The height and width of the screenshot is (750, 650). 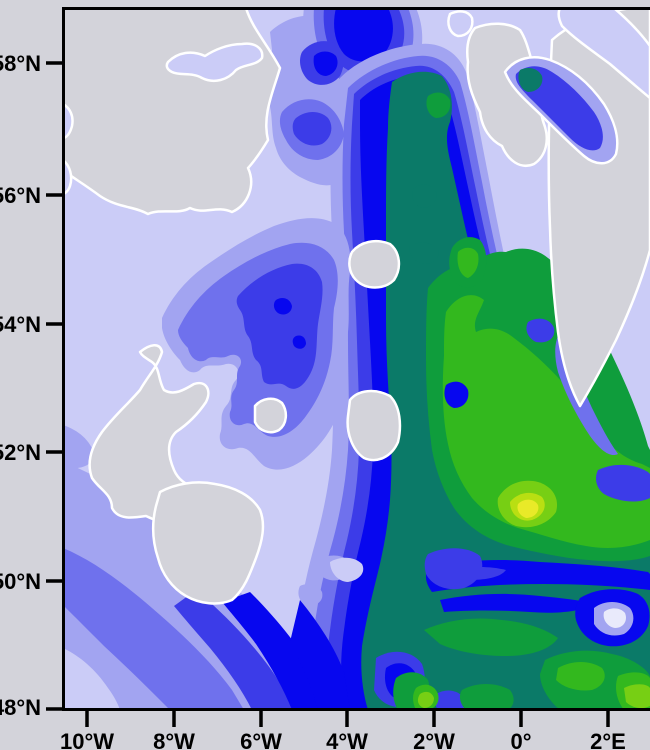 I want to click on celtic-sea-gray, so click(x=208, y=543).